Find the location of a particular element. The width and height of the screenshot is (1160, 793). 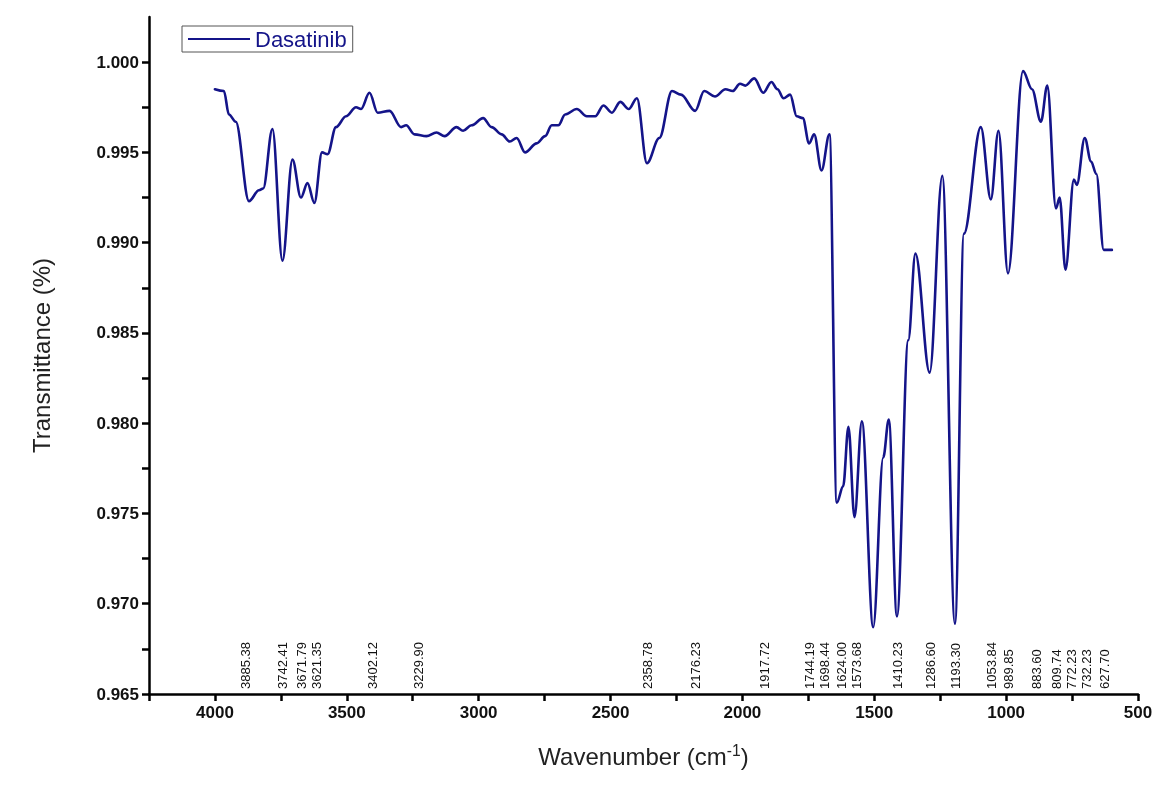

annotation: 1573.68 is located at coordinates (857, 665).